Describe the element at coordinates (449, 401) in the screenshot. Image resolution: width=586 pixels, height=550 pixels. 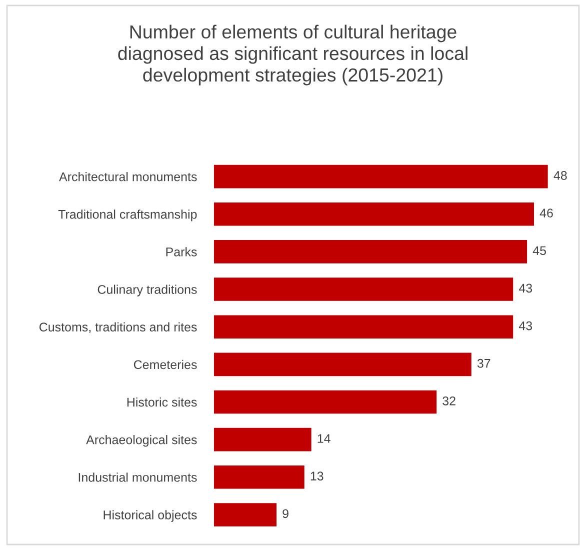
I see `data-label: 32` at that location.